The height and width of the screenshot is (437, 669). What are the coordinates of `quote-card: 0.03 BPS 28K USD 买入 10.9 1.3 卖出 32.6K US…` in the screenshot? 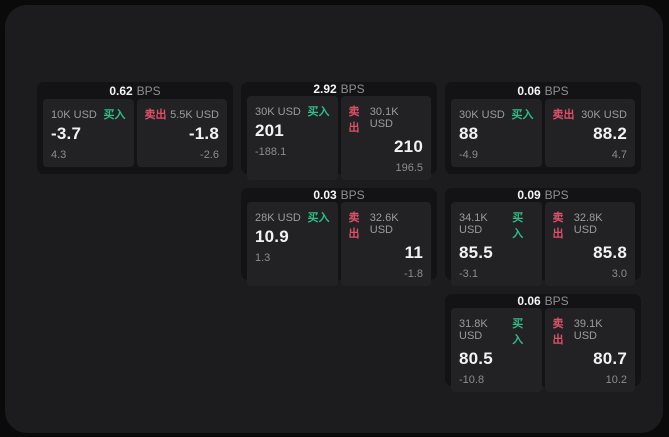 It's located at (339, 237).